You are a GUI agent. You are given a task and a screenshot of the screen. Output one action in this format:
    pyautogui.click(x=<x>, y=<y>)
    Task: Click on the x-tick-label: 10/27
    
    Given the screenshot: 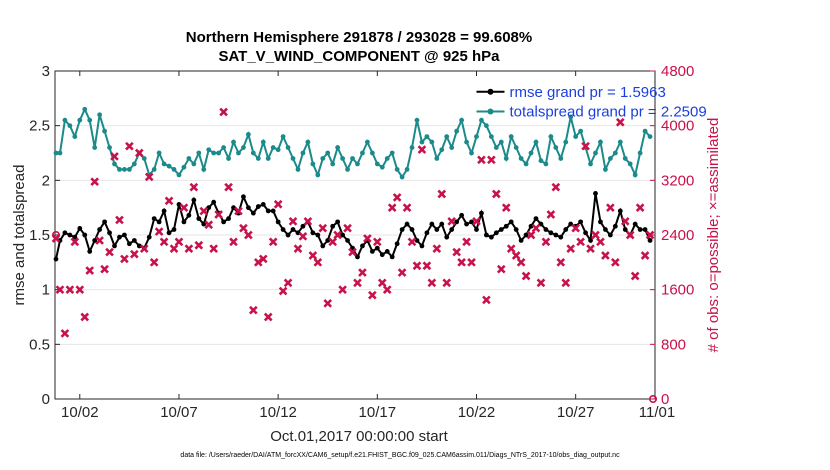 What is the action you would take?
    pyautogui.click(x=576, y=412)
    